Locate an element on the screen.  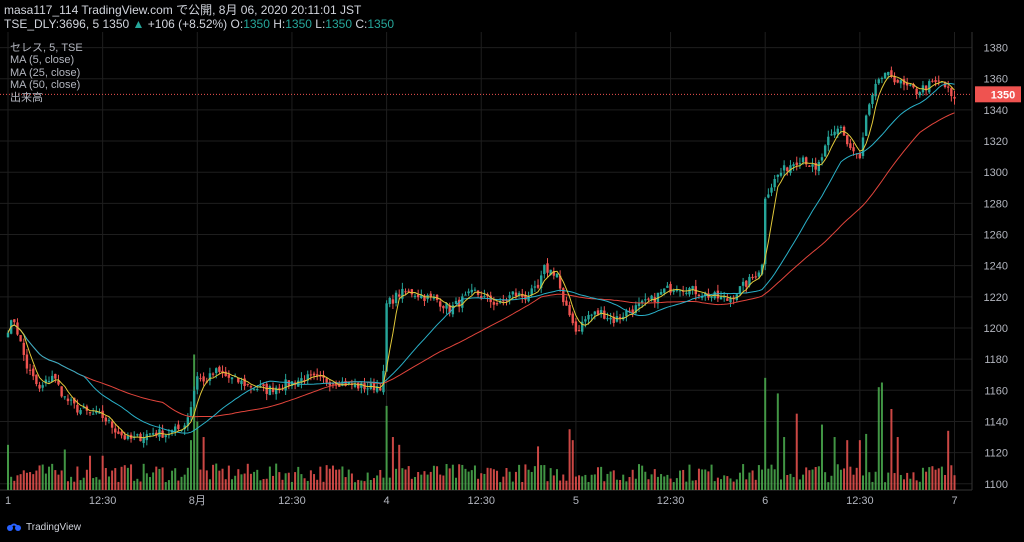
legend-ma50: MA (50, close) is located at coordinates (45, 85).